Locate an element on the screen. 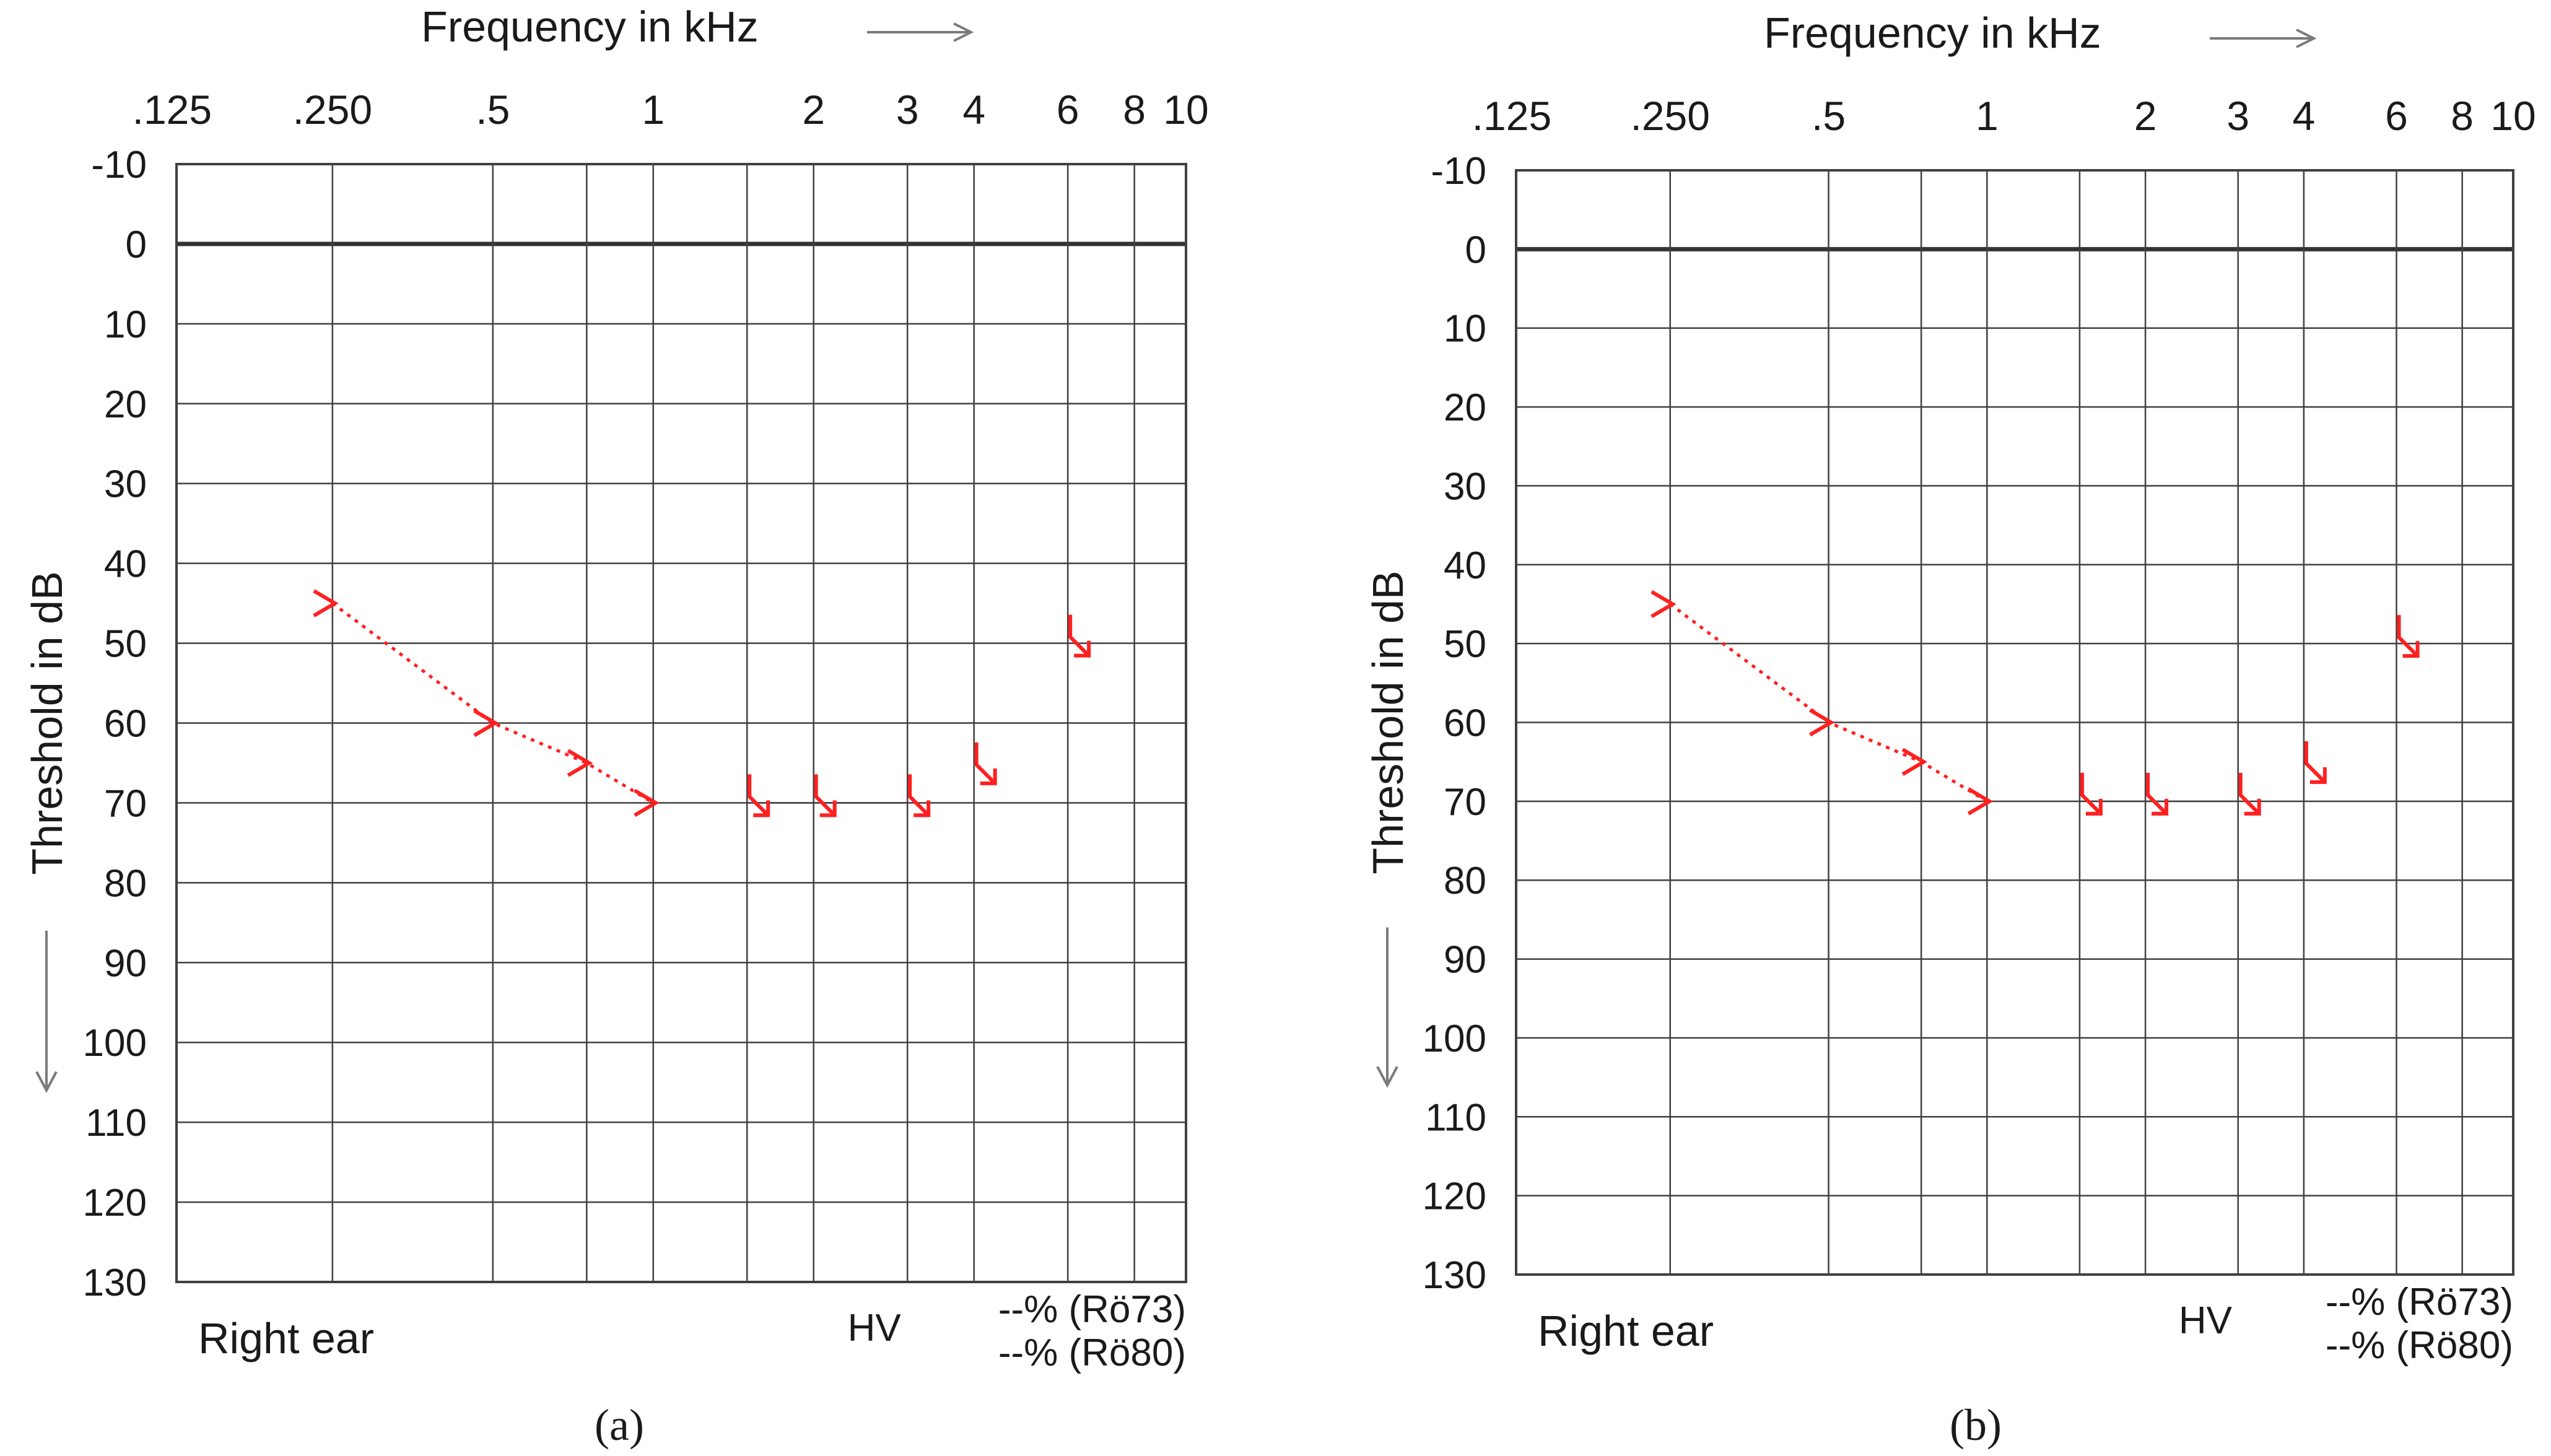 This screenshot has width=2551, height=1456. subfigure-label: (a) is located at coordinates (619, 1425).